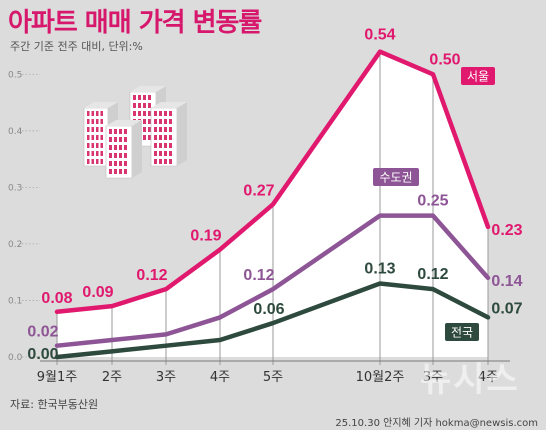  What do you see at coordinates (15, 132) in the screenshot?
I see `y-tick-label: 0.4` at bounding box center [15, 132].